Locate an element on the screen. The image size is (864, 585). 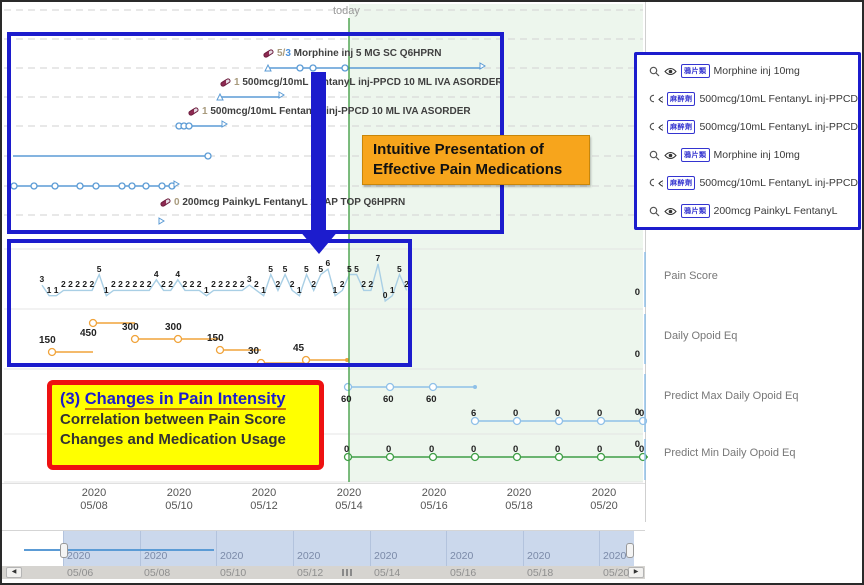
section-label-predict-min: Predict Min Daily Opoid Eq is located at coordinates (730, 453).